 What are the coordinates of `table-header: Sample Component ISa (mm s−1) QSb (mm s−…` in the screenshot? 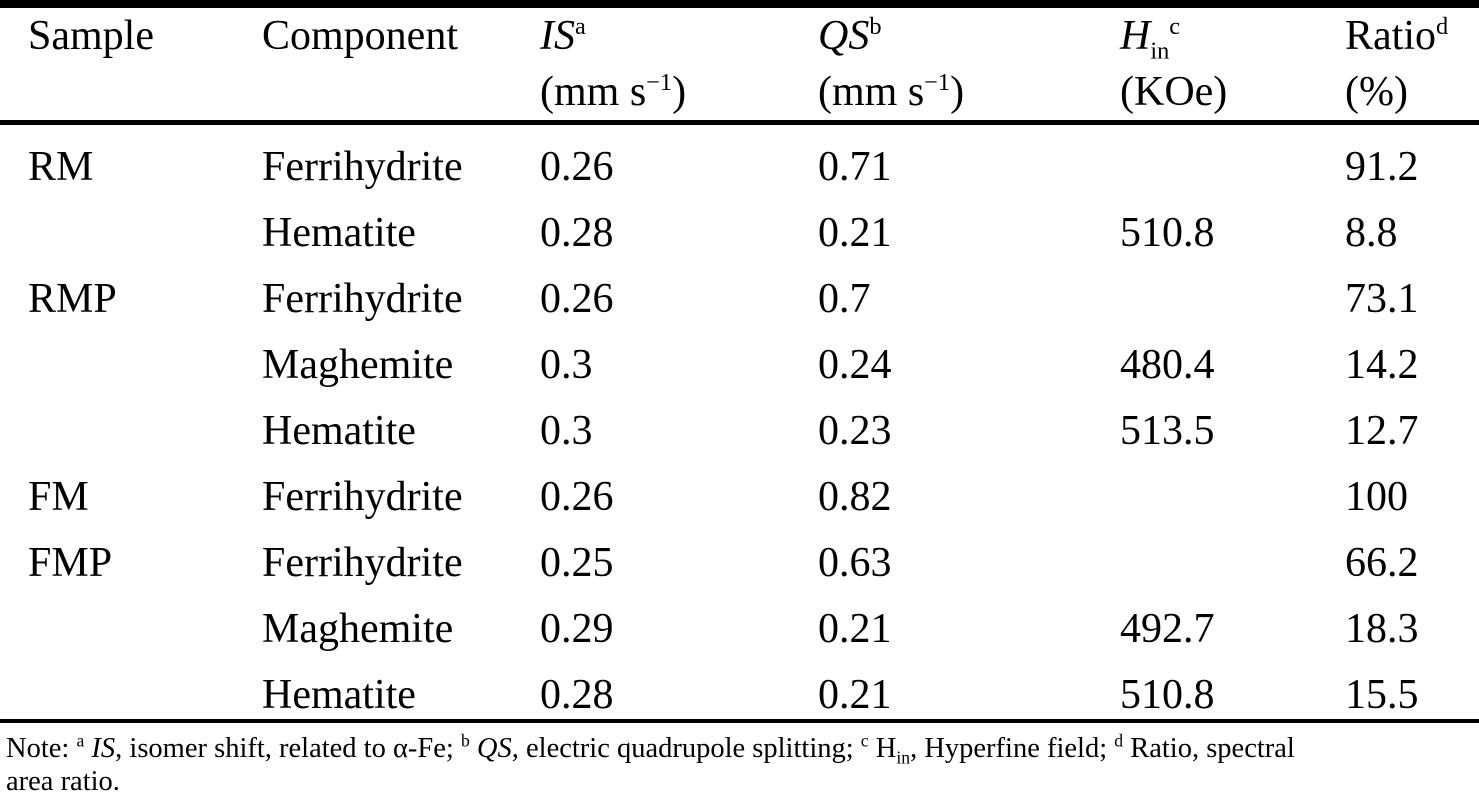 It's located at (739, 63).